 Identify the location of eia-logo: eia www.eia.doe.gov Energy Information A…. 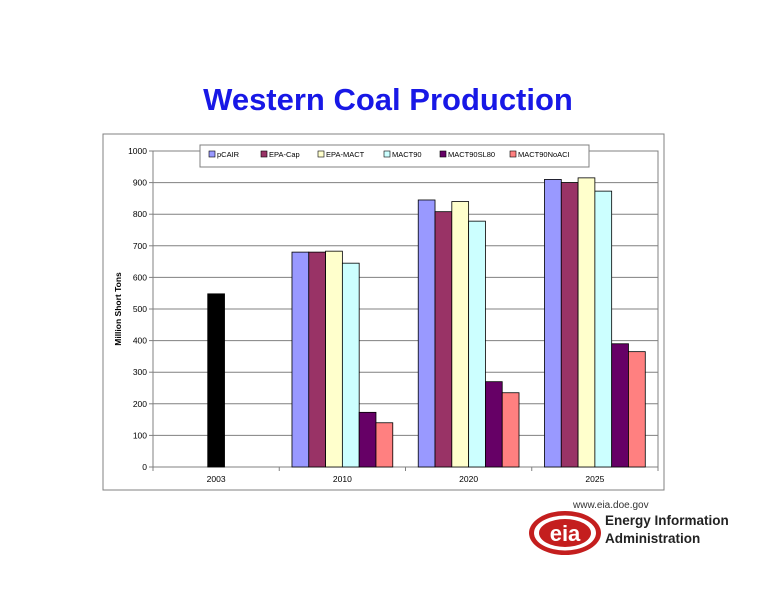
(642, 530).